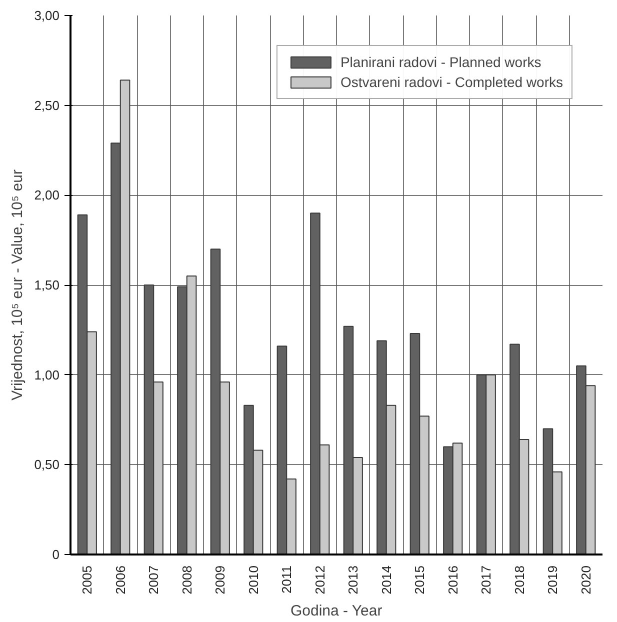 The height and width of the screenshot is (622, 617). Describe the element at coordinates (320, 580) in the screenshot. I see `x-tick-label: 2012` at that location.